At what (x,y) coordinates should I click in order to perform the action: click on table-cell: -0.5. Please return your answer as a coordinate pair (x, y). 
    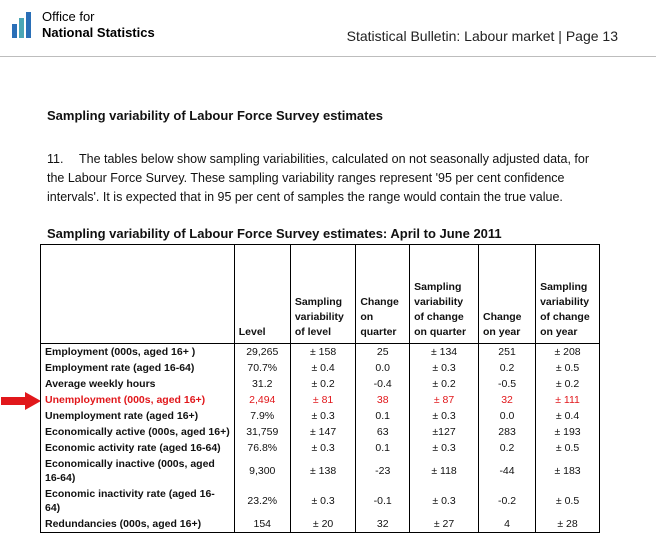
    Looking at the image, I should click on (507, 384).